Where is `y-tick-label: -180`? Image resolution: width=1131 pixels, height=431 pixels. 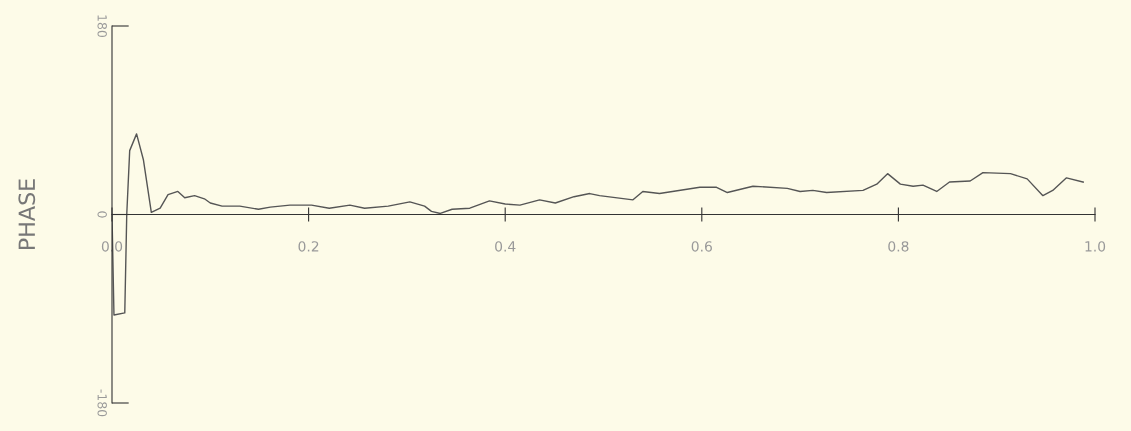
y-tick-label: -180 is located at coordinates (102, 403).